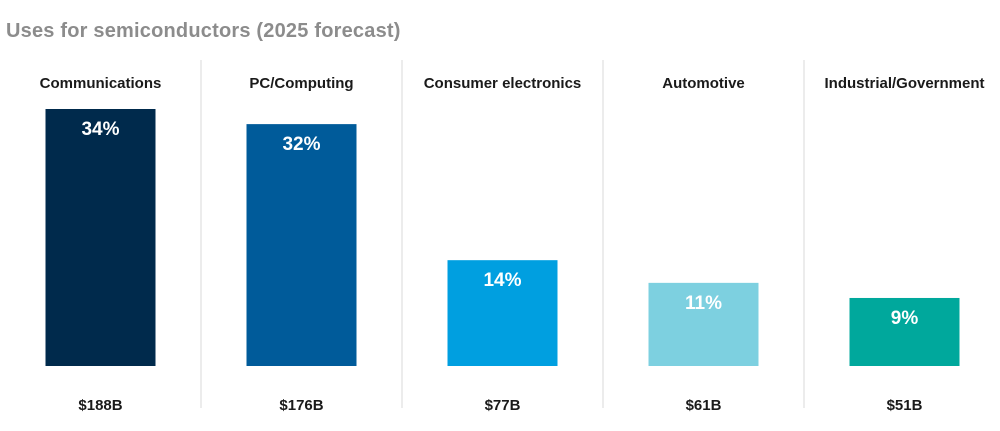 Image resolution: width=1000 pixels, height=431 pixels. I want to click on bar-industrial-government, so click(904, 331).